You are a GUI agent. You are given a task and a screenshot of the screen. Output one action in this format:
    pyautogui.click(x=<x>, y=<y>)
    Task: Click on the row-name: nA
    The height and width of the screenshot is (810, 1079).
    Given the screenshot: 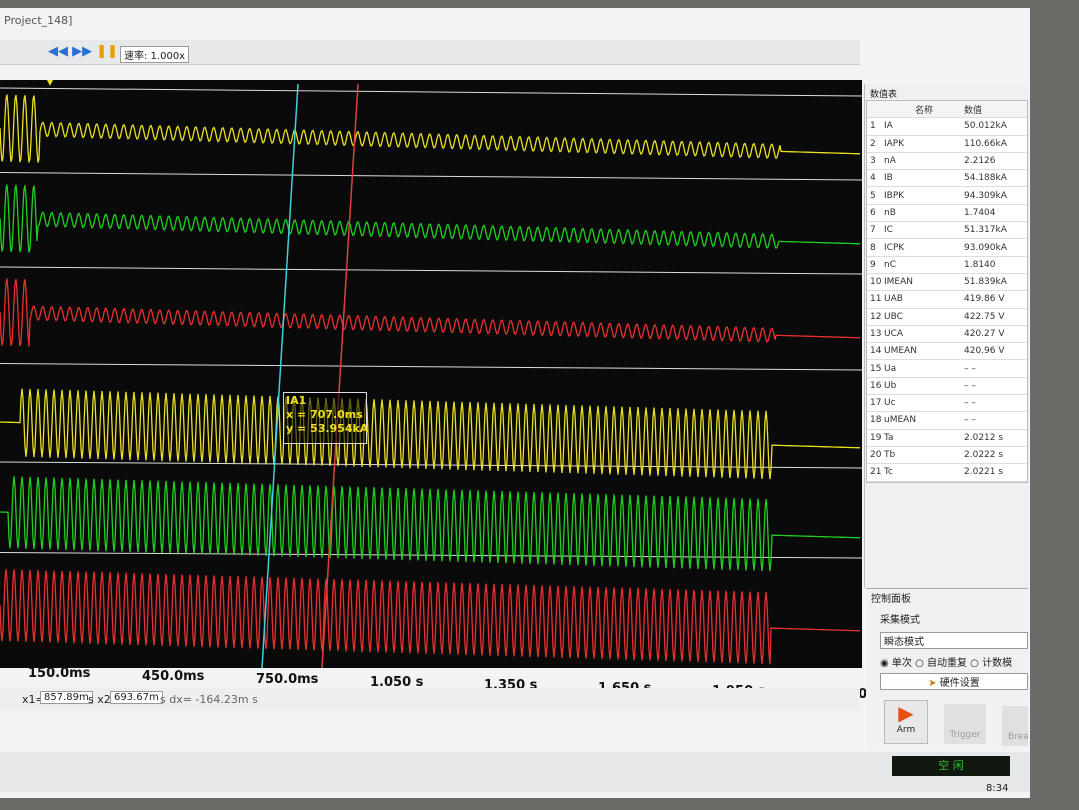 What is the action you would take?
    pyautogui.click(x=890, y=161)
    